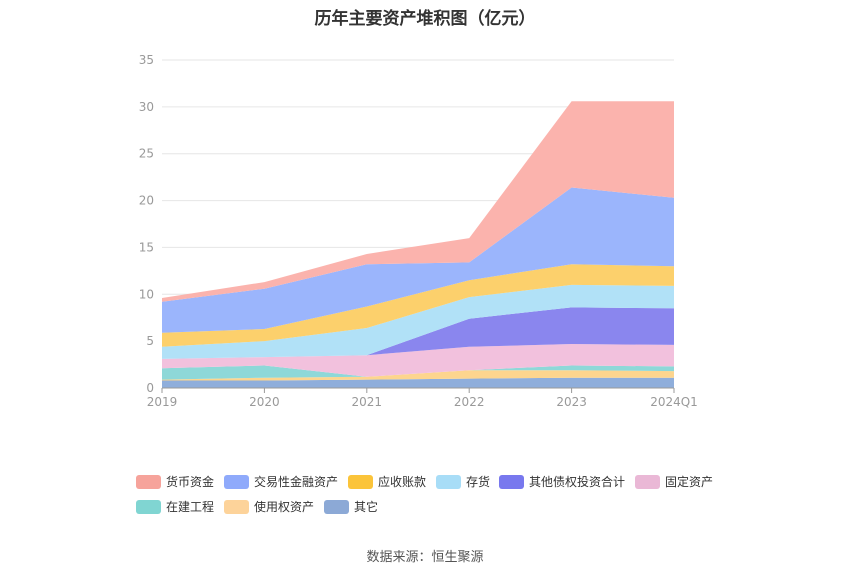  What do you see at coordinates (351, 506) in the screenshot?
I see `legend-item-other: 其它` at bounding box center [351, 506].